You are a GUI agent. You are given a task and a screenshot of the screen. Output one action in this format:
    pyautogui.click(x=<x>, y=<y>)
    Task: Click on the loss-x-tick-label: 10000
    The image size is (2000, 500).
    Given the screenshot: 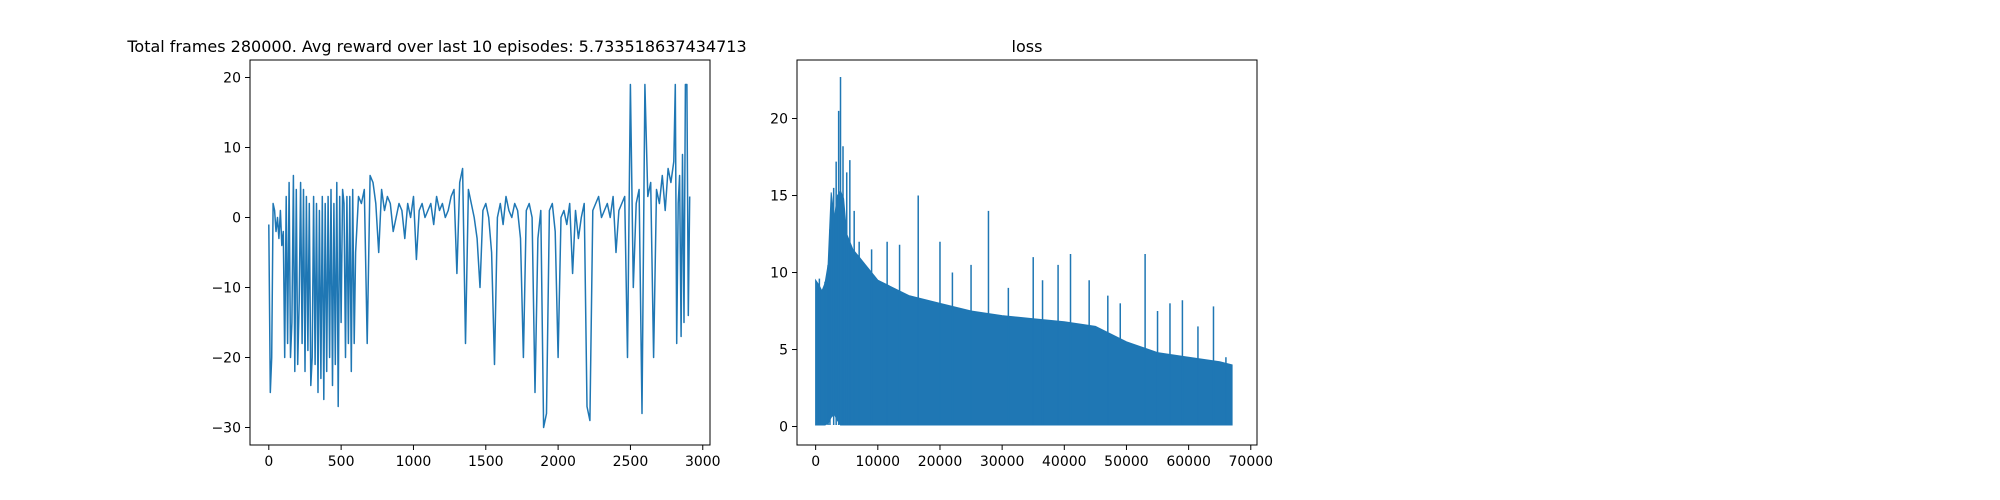 What is the action you would take?
    pyautogui.click(x=878, y=462)
    